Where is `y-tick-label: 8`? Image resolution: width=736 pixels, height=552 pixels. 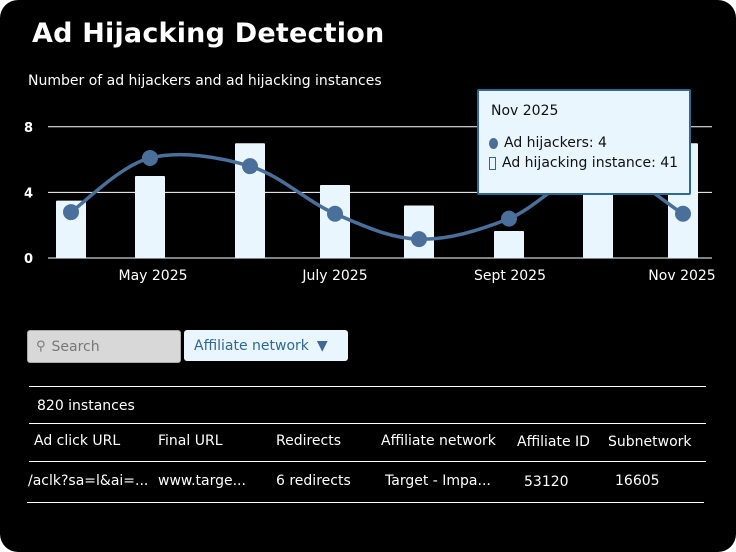 y-tick-label: 8 is located at coordinates (28, 128).